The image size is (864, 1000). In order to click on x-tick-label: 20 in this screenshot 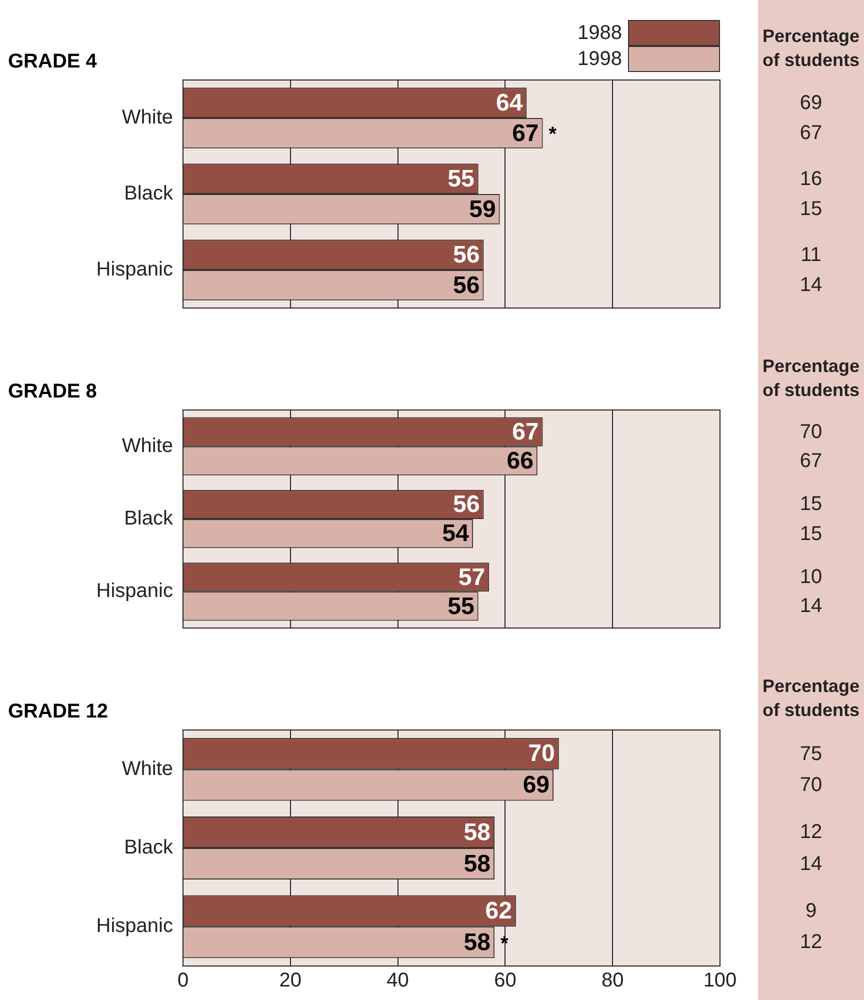, I will do `click(290, 981)`.